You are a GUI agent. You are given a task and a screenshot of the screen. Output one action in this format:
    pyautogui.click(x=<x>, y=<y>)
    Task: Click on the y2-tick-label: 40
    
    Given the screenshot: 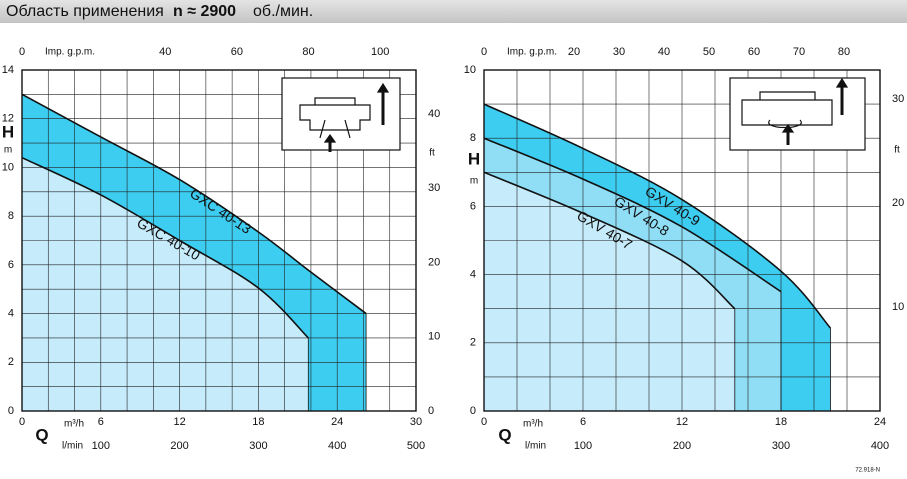 What is the action you would take?
    pyautogui.click(x=434, y=114)
    